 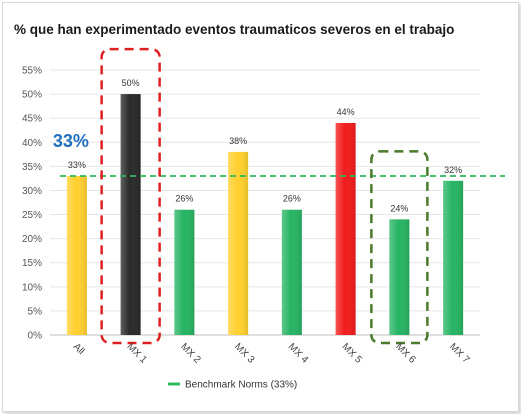 I want to click on y-tick-label: 40%, so click(x=32, y=143).